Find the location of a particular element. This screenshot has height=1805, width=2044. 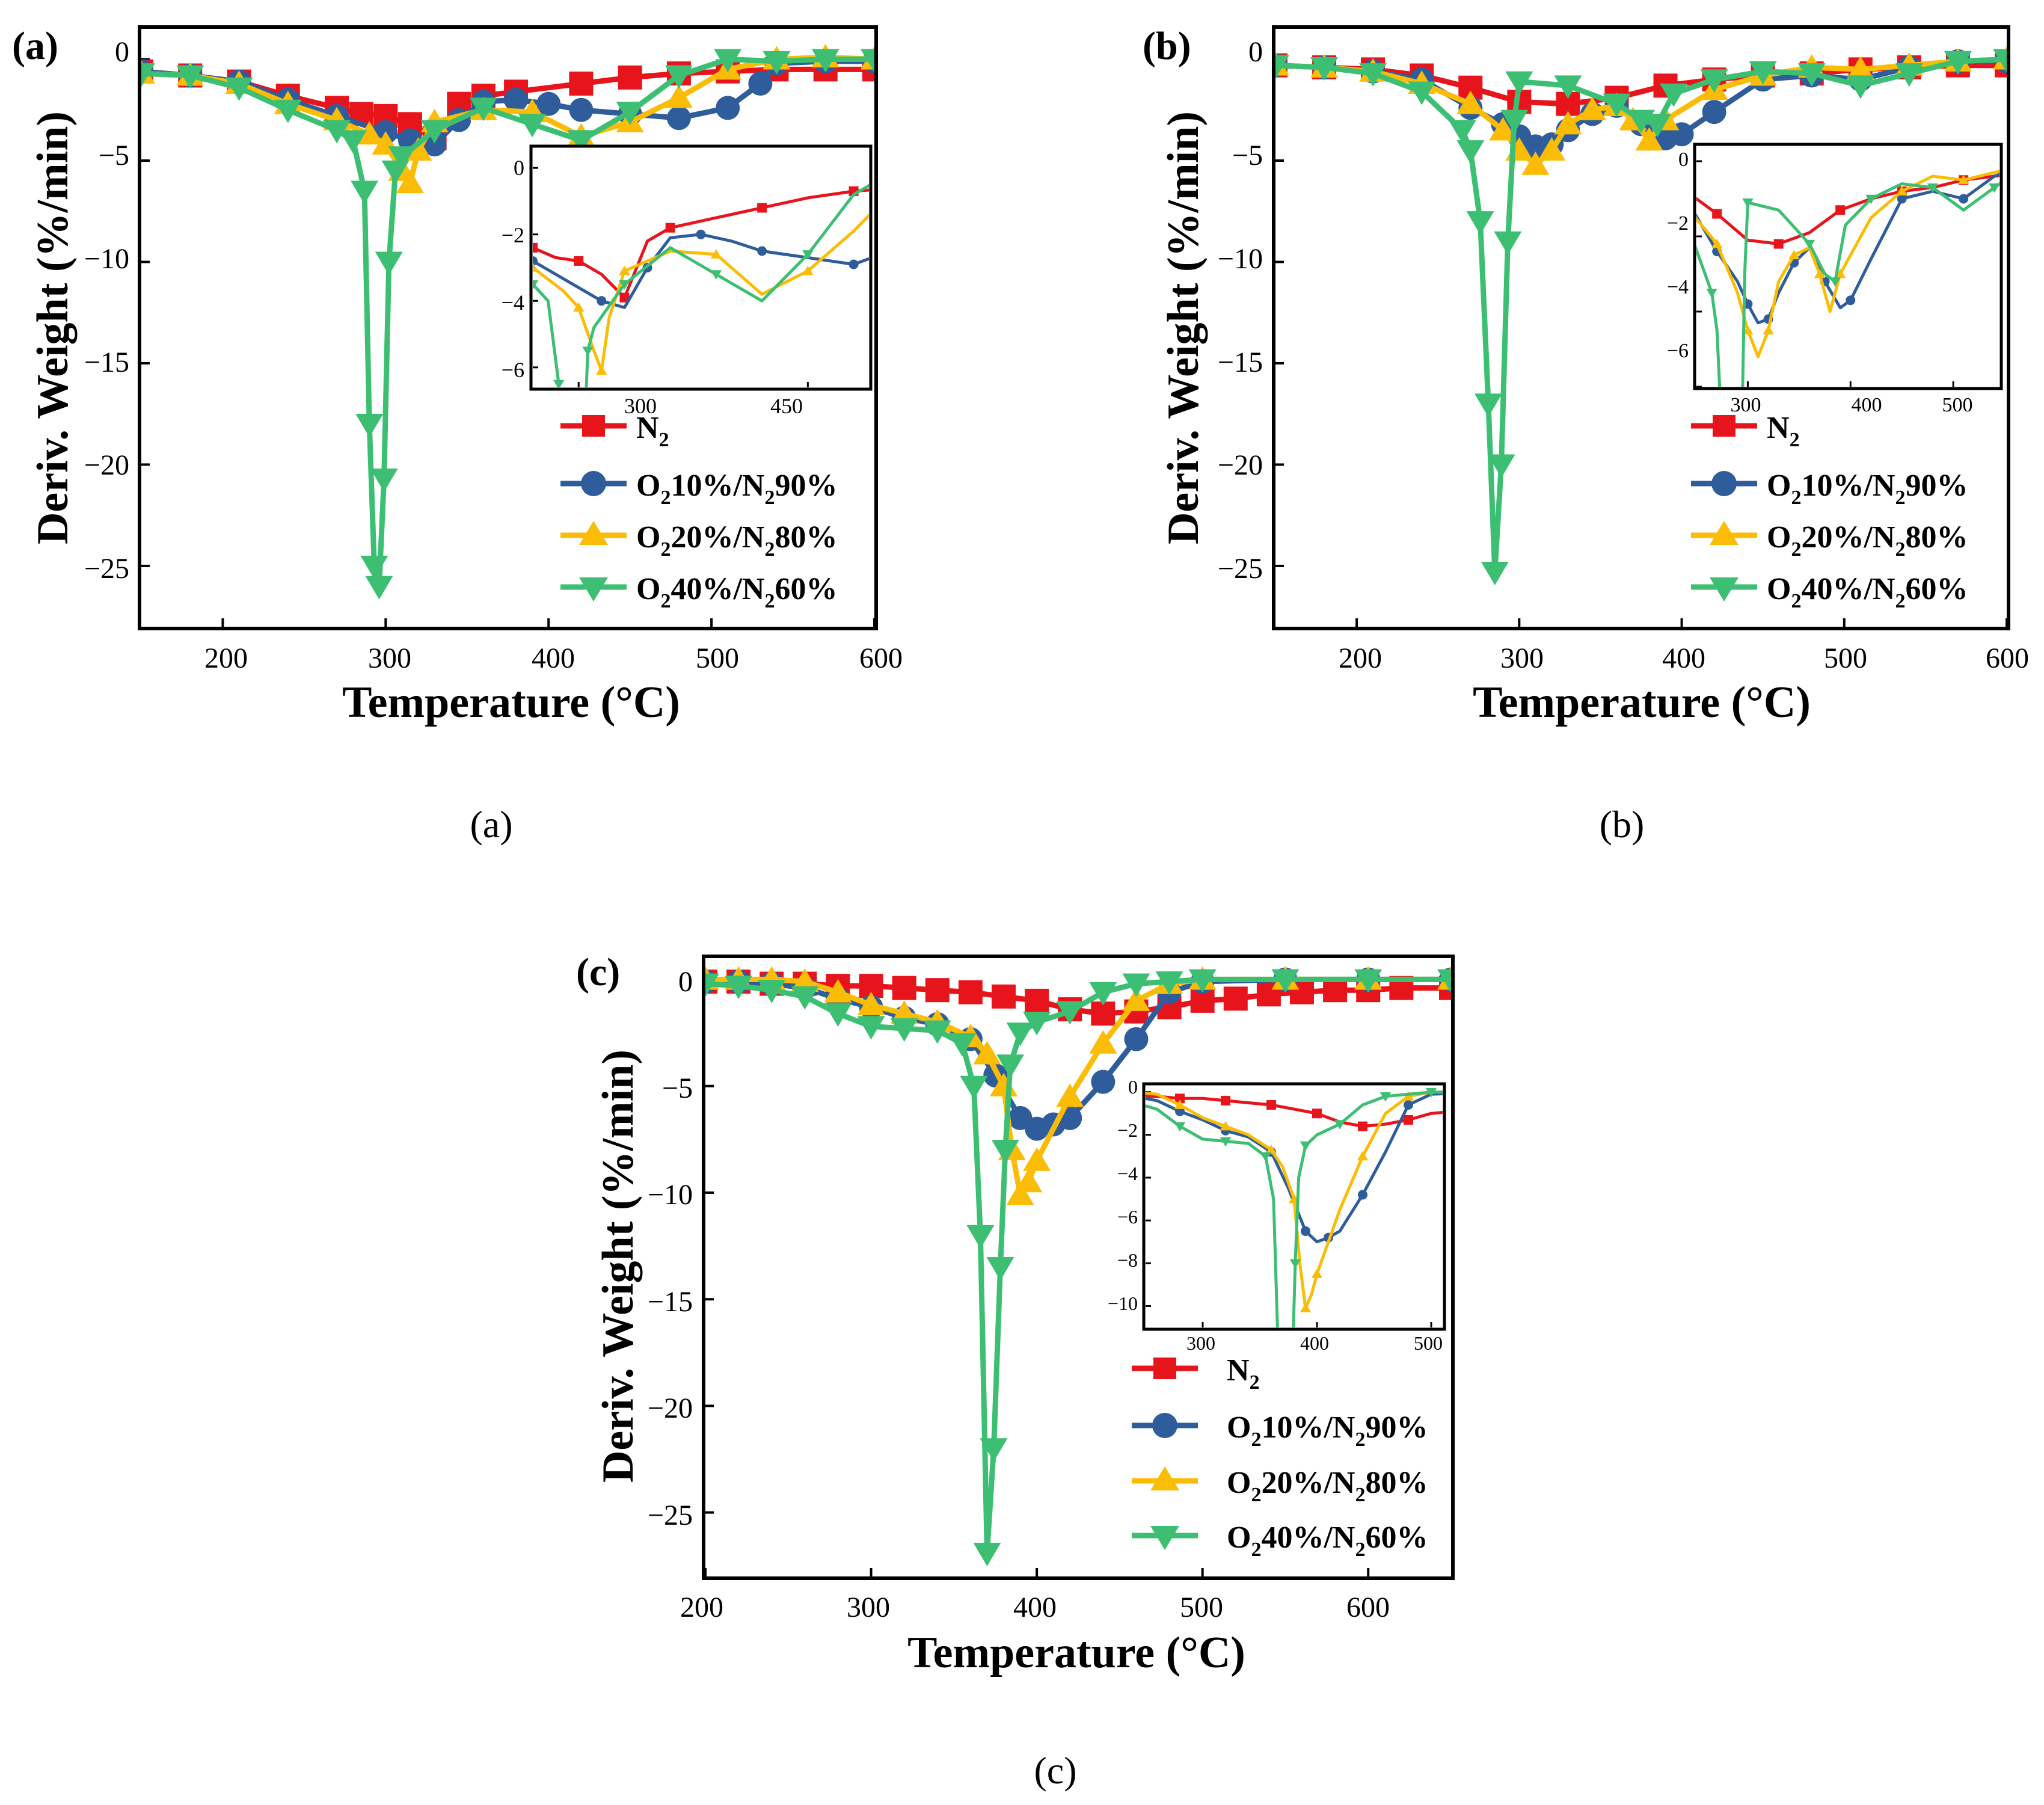

panel-c-ytick: −25 is located at coordinates (670, 1515).